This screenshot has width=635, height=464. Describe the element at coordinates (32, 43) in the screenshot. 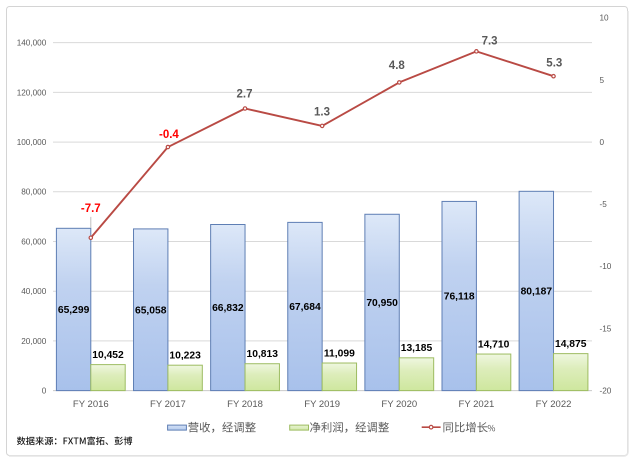

I see `svg-text: 140,000` at that location.